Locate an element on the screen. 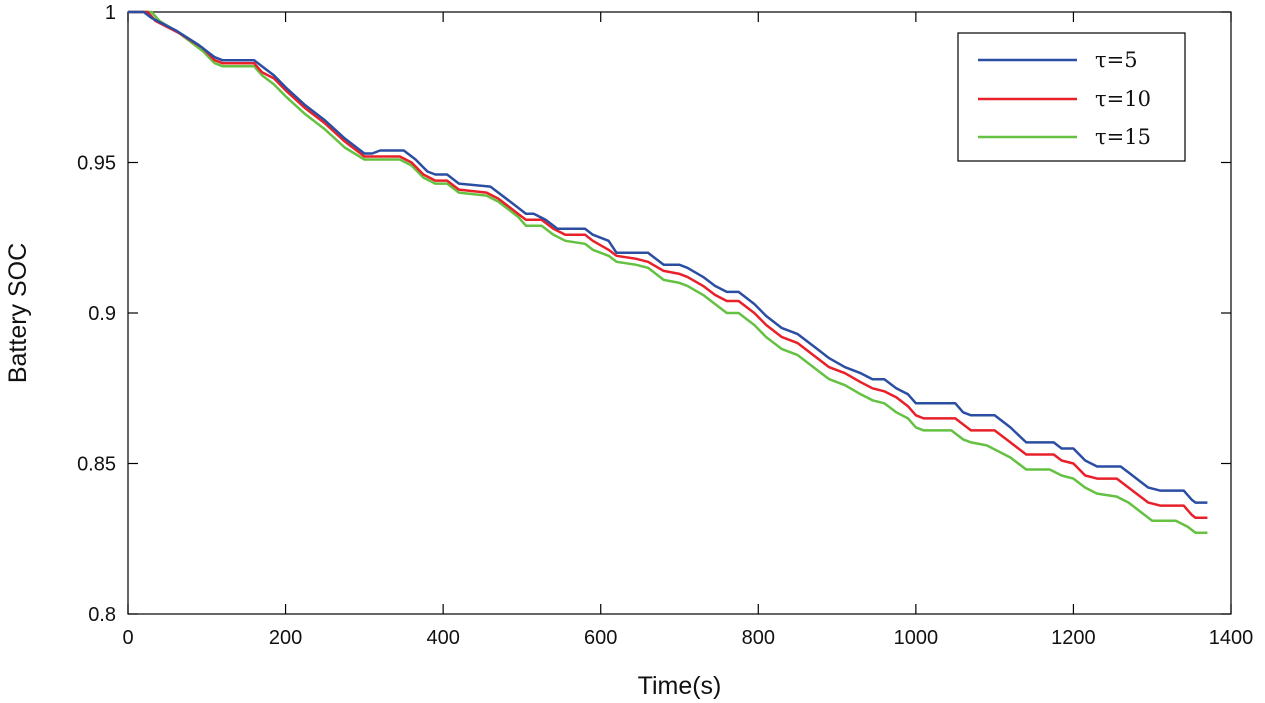 The width and height of the screenshot is (1265, 703). y-tick-label: 0.8 is located at coordinates (102, 615).